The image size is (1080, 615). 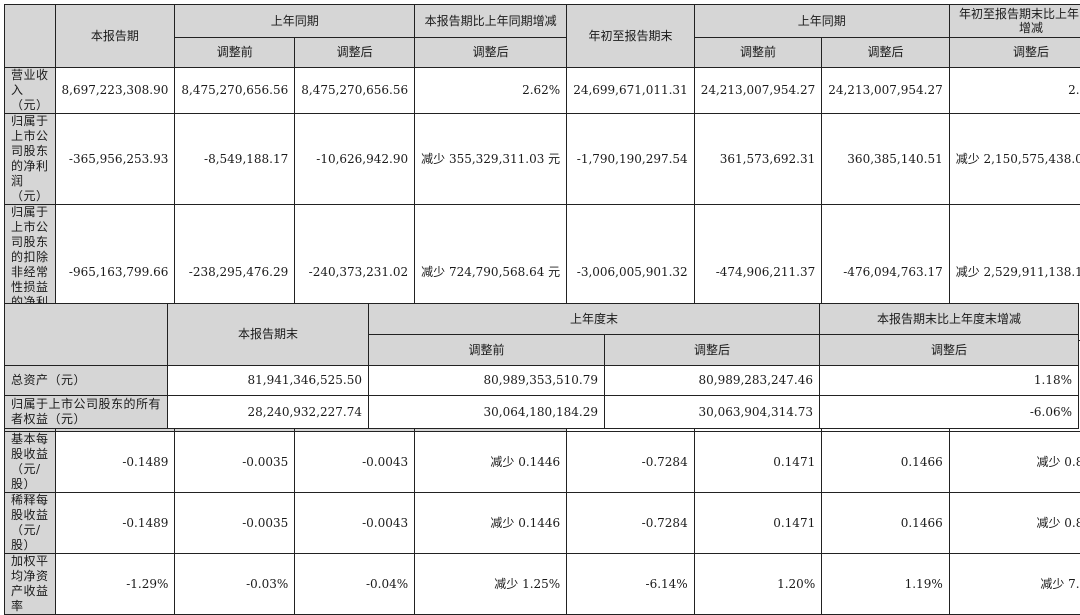 What do you see at coordinates (631, 36) in the screenshot?
I see `header-ytd: 年初至报告期末` at bounding box center [631, 36].